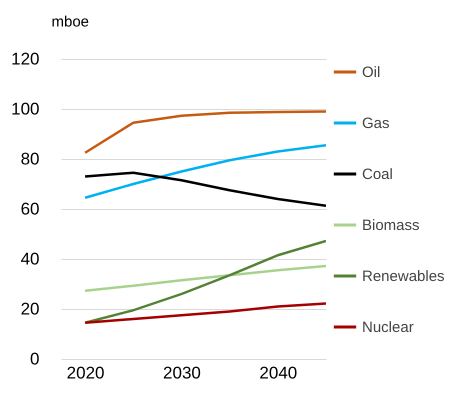  What do you see at coordinates (30, 259) in the screenshot?
I see `y-tick-label: 40` at bounding box center [30, 259].